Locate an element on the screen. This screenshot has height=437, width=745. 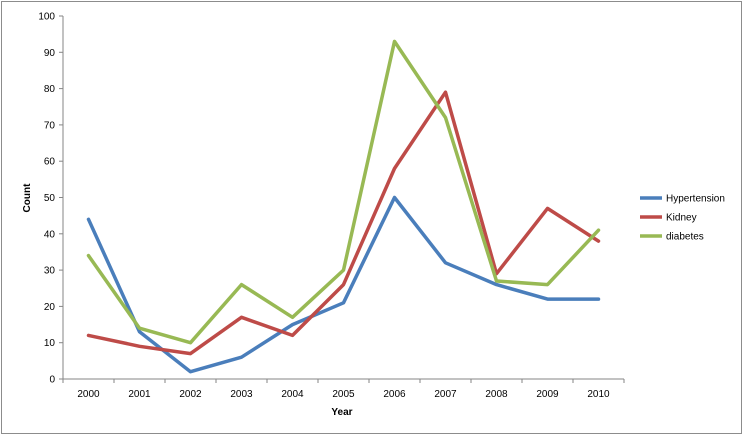
y-tick-label: 80 is located at coordinates (50, 89).